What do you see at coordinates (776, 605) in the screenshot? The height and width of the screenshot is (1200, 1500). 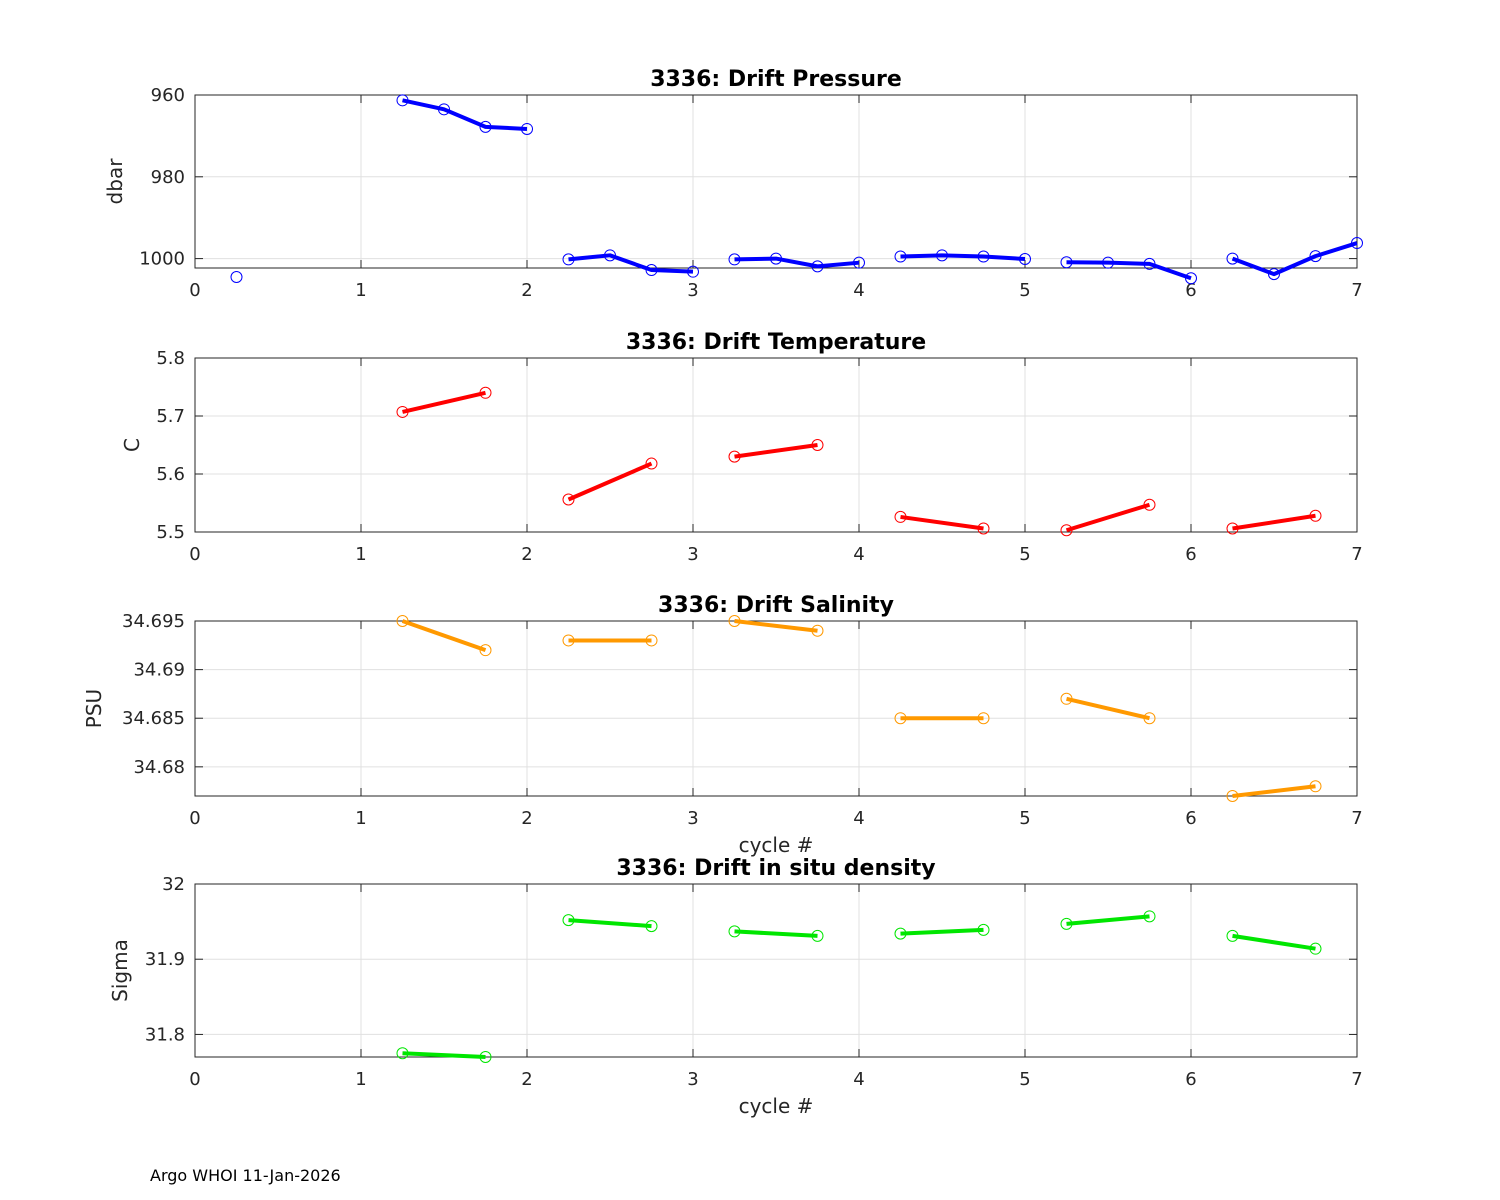 I see `chart-title: 3336: Drift Salinity` at bounding box center [776, 605].